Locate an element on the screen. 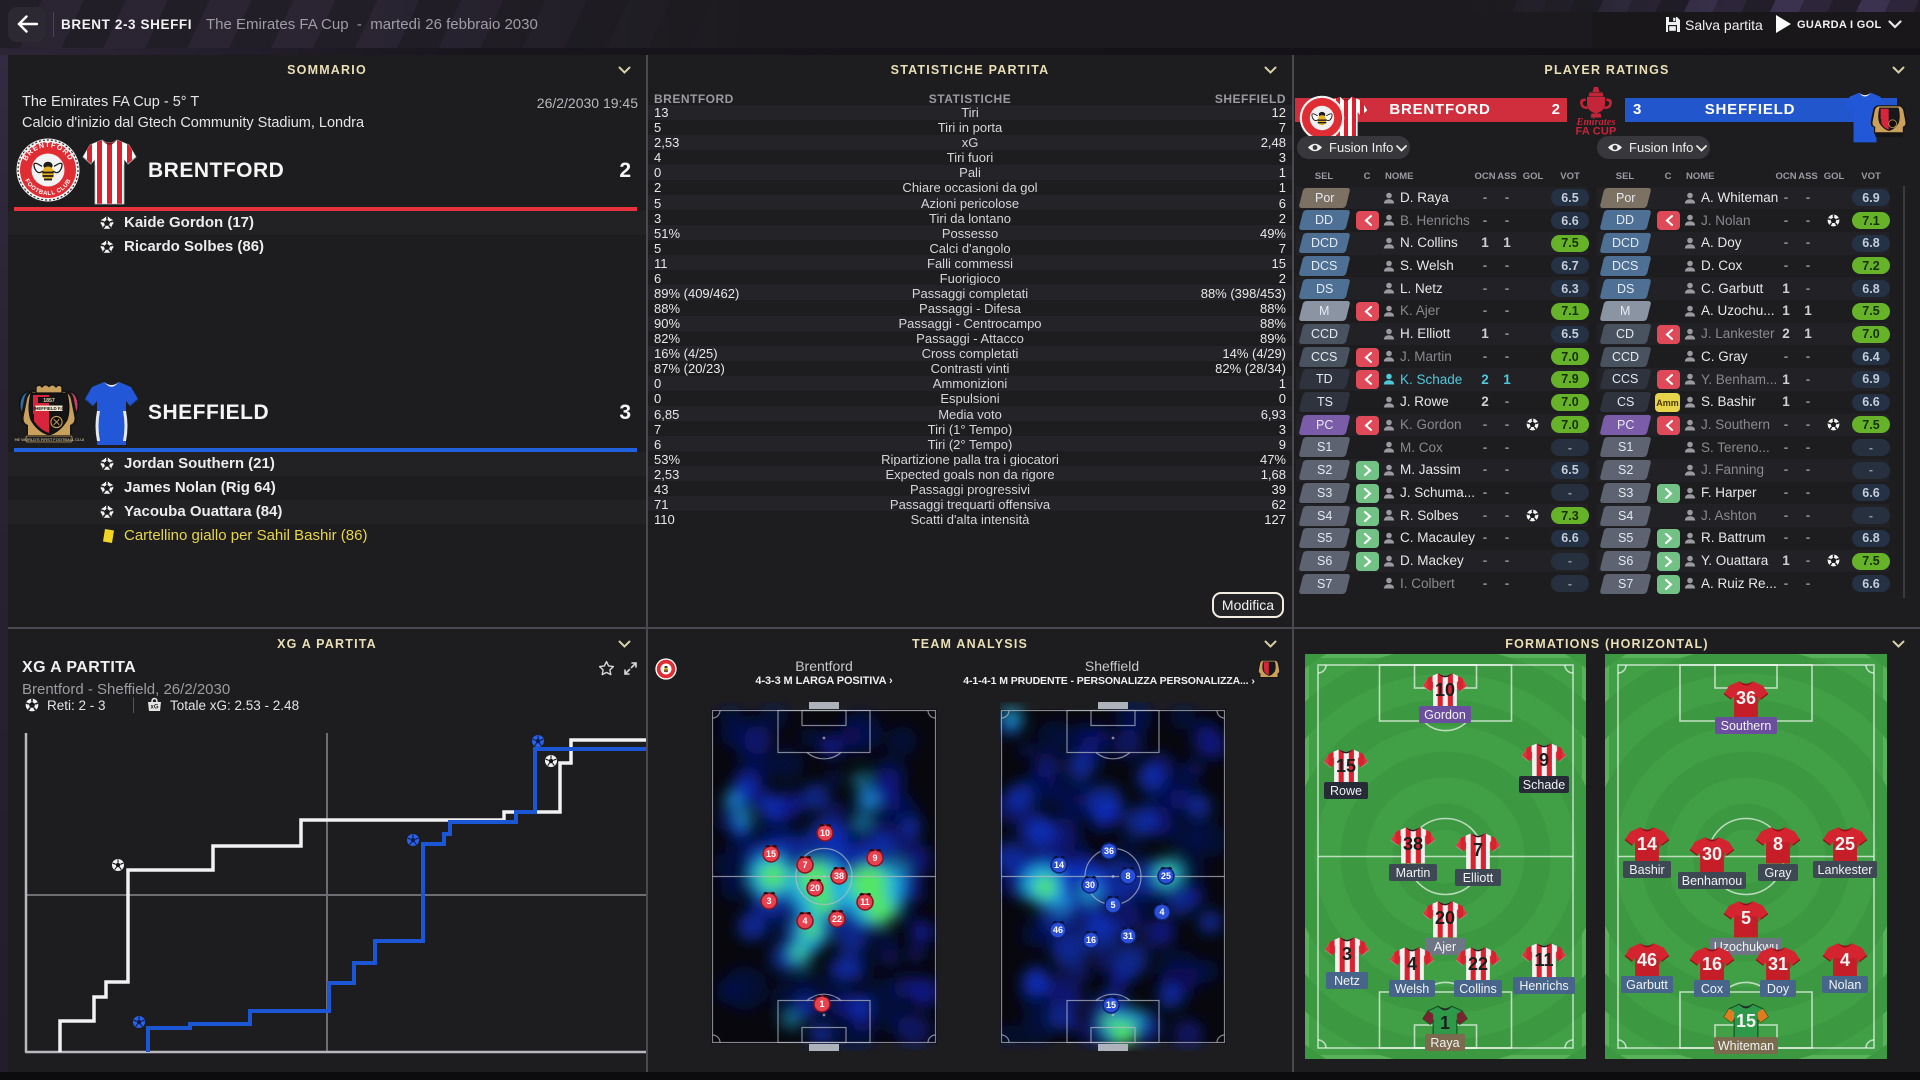 This screenshot has height=1080, width=1920. svg-text: xG is located at coordinates (154, 708).